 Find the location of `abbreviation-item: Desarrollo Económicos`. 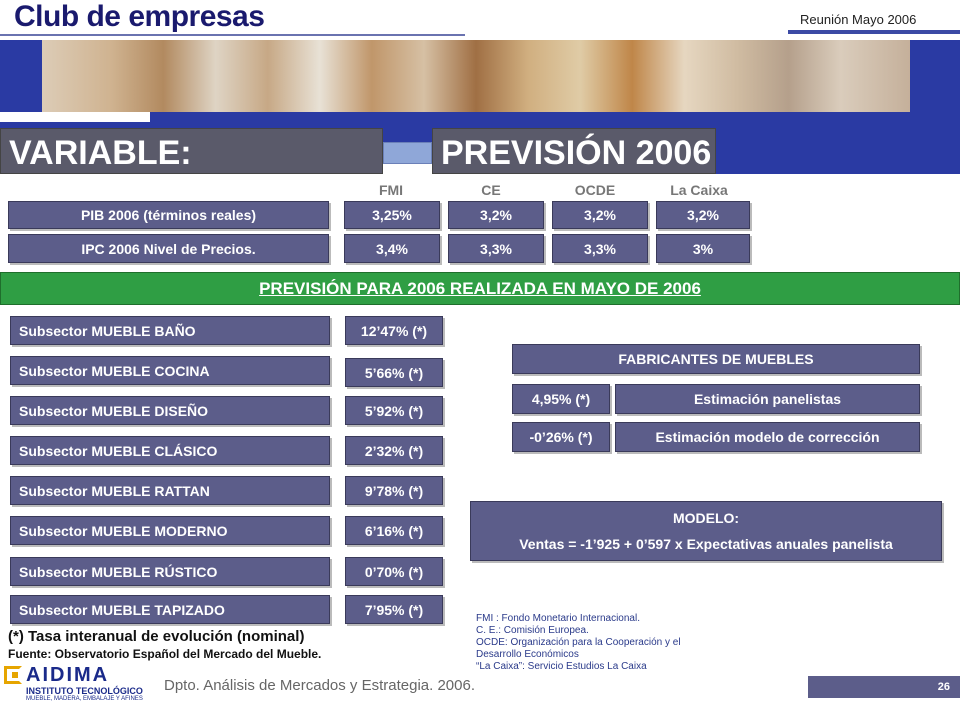

abbreviation-item: Desarrollo Económicos is located at coordinates (527, 654).